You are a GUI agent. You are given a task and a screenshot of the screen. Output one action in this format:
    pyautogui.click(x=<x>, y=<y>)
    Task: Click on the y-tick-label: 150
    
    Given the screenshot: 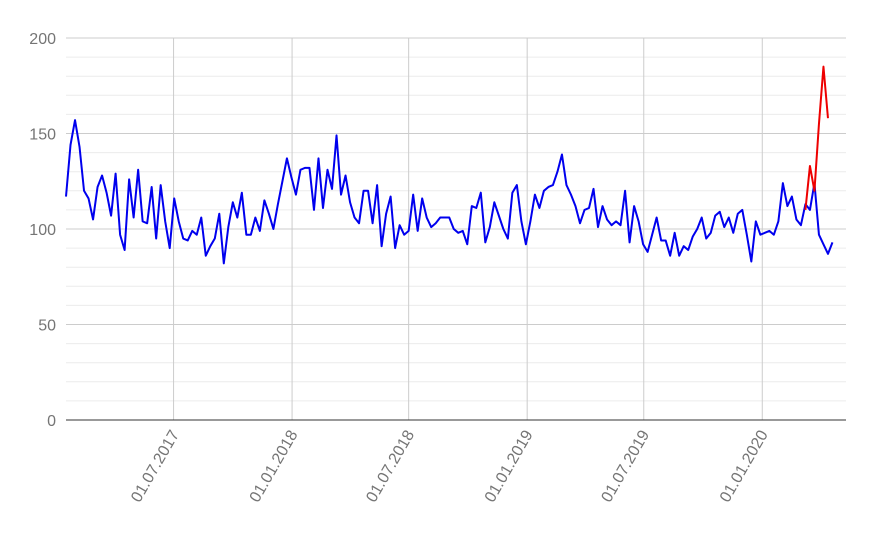 What is the action you would take?
    pyautogui.click(x=42, y=135)
    